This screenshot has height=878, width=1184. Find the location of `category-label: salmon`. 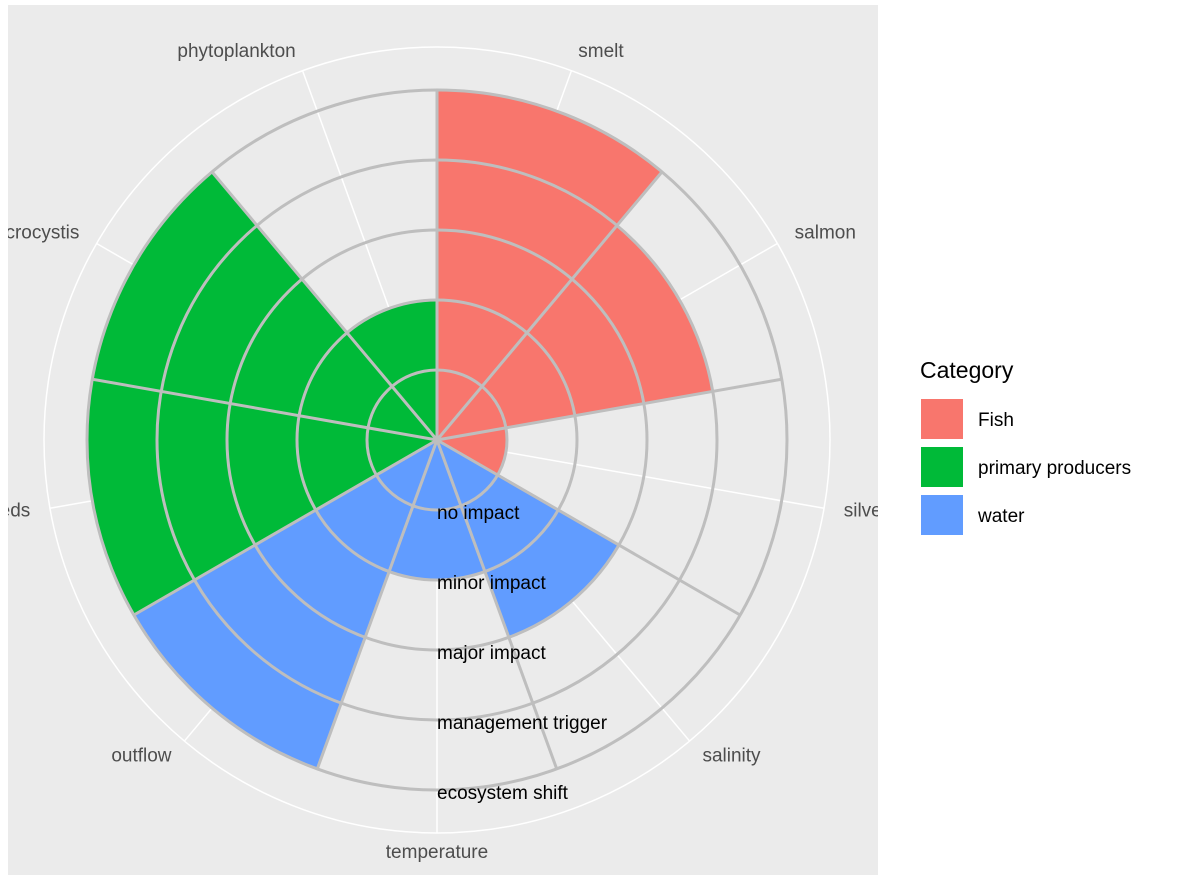

category-label: salmon is located at coordinates (825, 233).